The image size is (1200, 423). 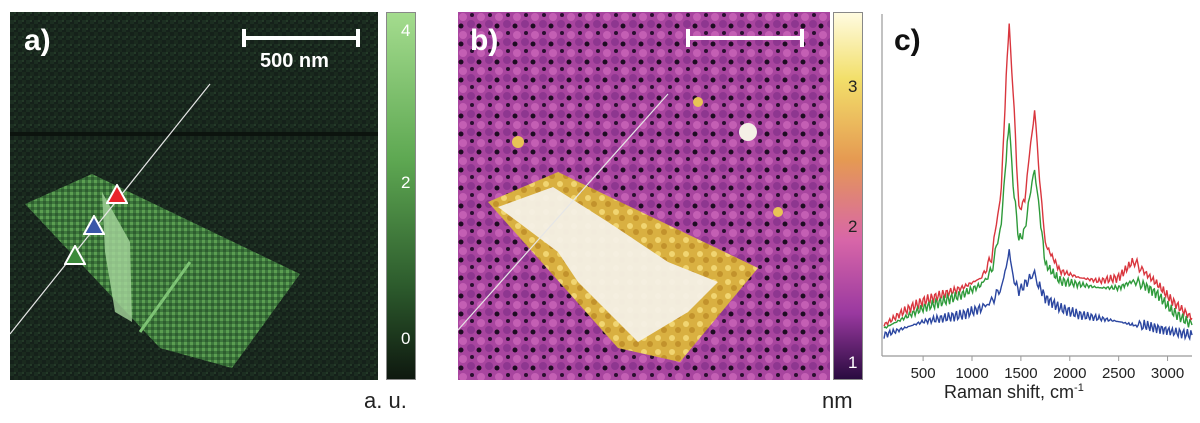 What do you see at coordinates (1079, 388) in the screenshot?
I see `x-axis-label-superscript: -1` at bounding box center [1079, 388].